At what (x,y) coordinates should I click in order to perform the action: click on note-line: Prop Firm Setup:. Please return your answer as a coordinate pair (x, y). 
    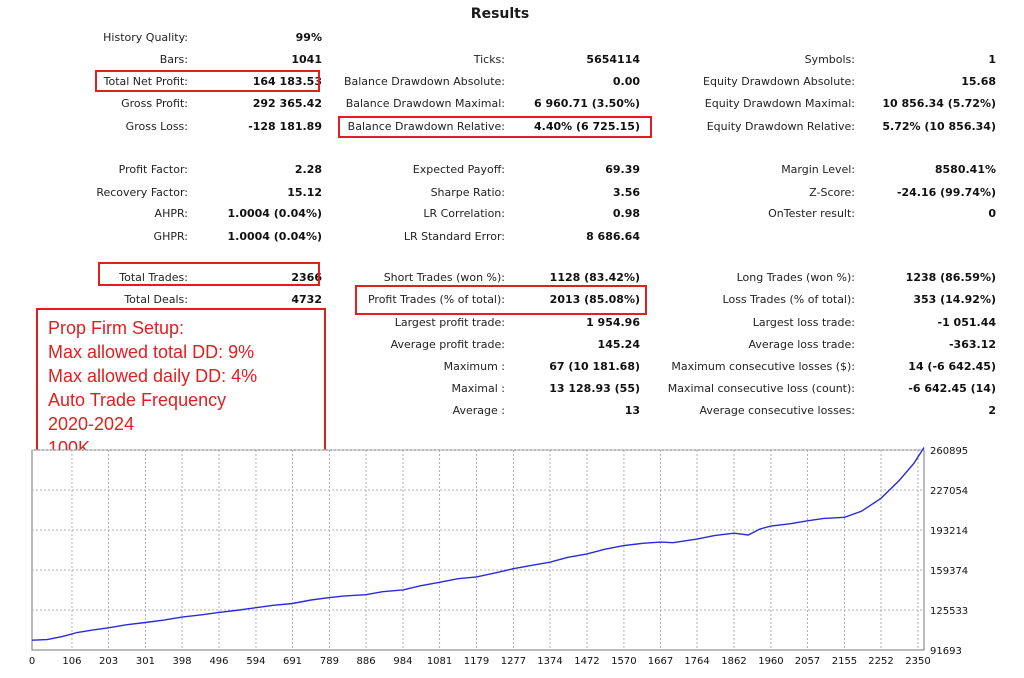
    Looking at the image, I should click on (116, 328).